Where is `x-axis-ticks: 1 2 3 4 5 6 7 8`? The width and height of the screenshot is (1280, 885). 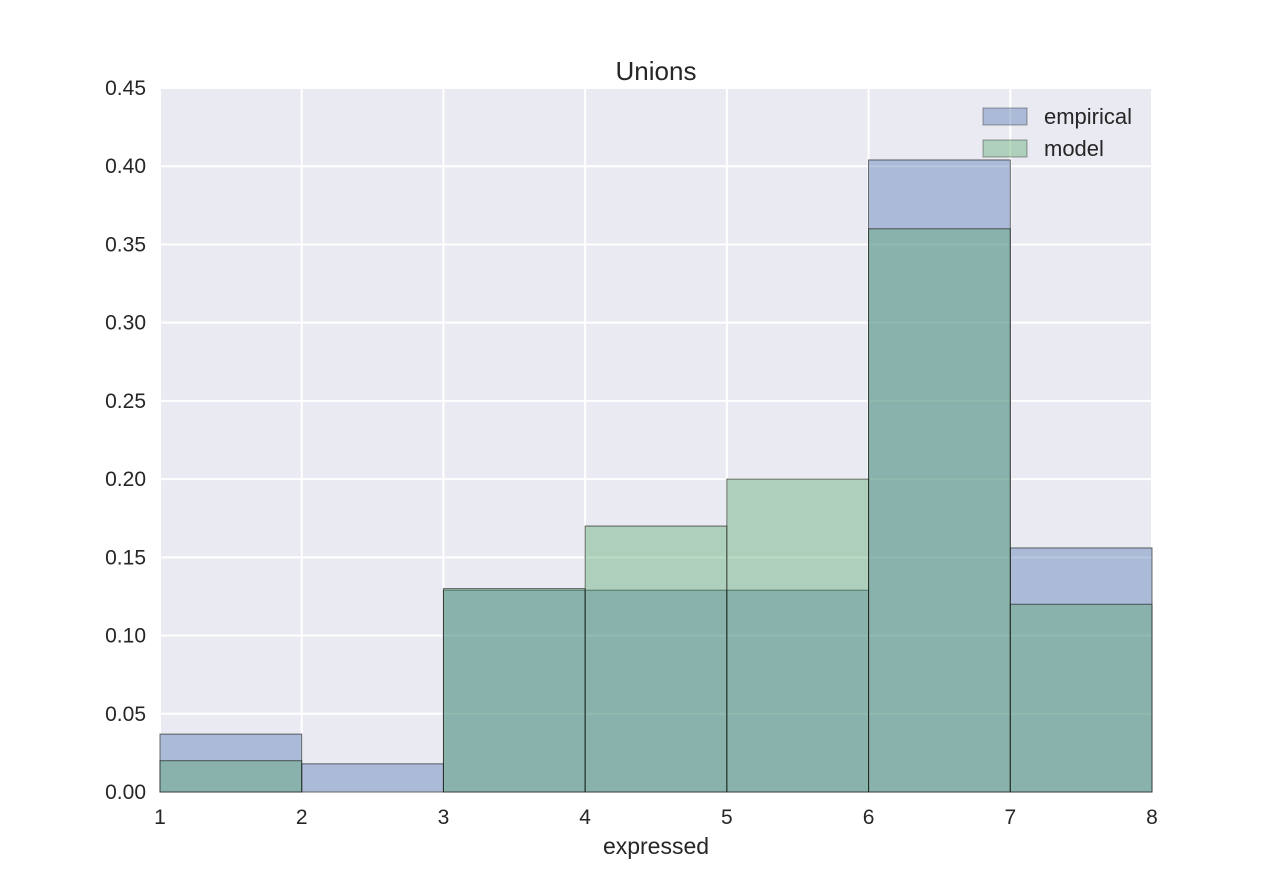
x-axis-ticks: 1 2 3 4 5 6 7 8 is located at coordinates (656, 817).